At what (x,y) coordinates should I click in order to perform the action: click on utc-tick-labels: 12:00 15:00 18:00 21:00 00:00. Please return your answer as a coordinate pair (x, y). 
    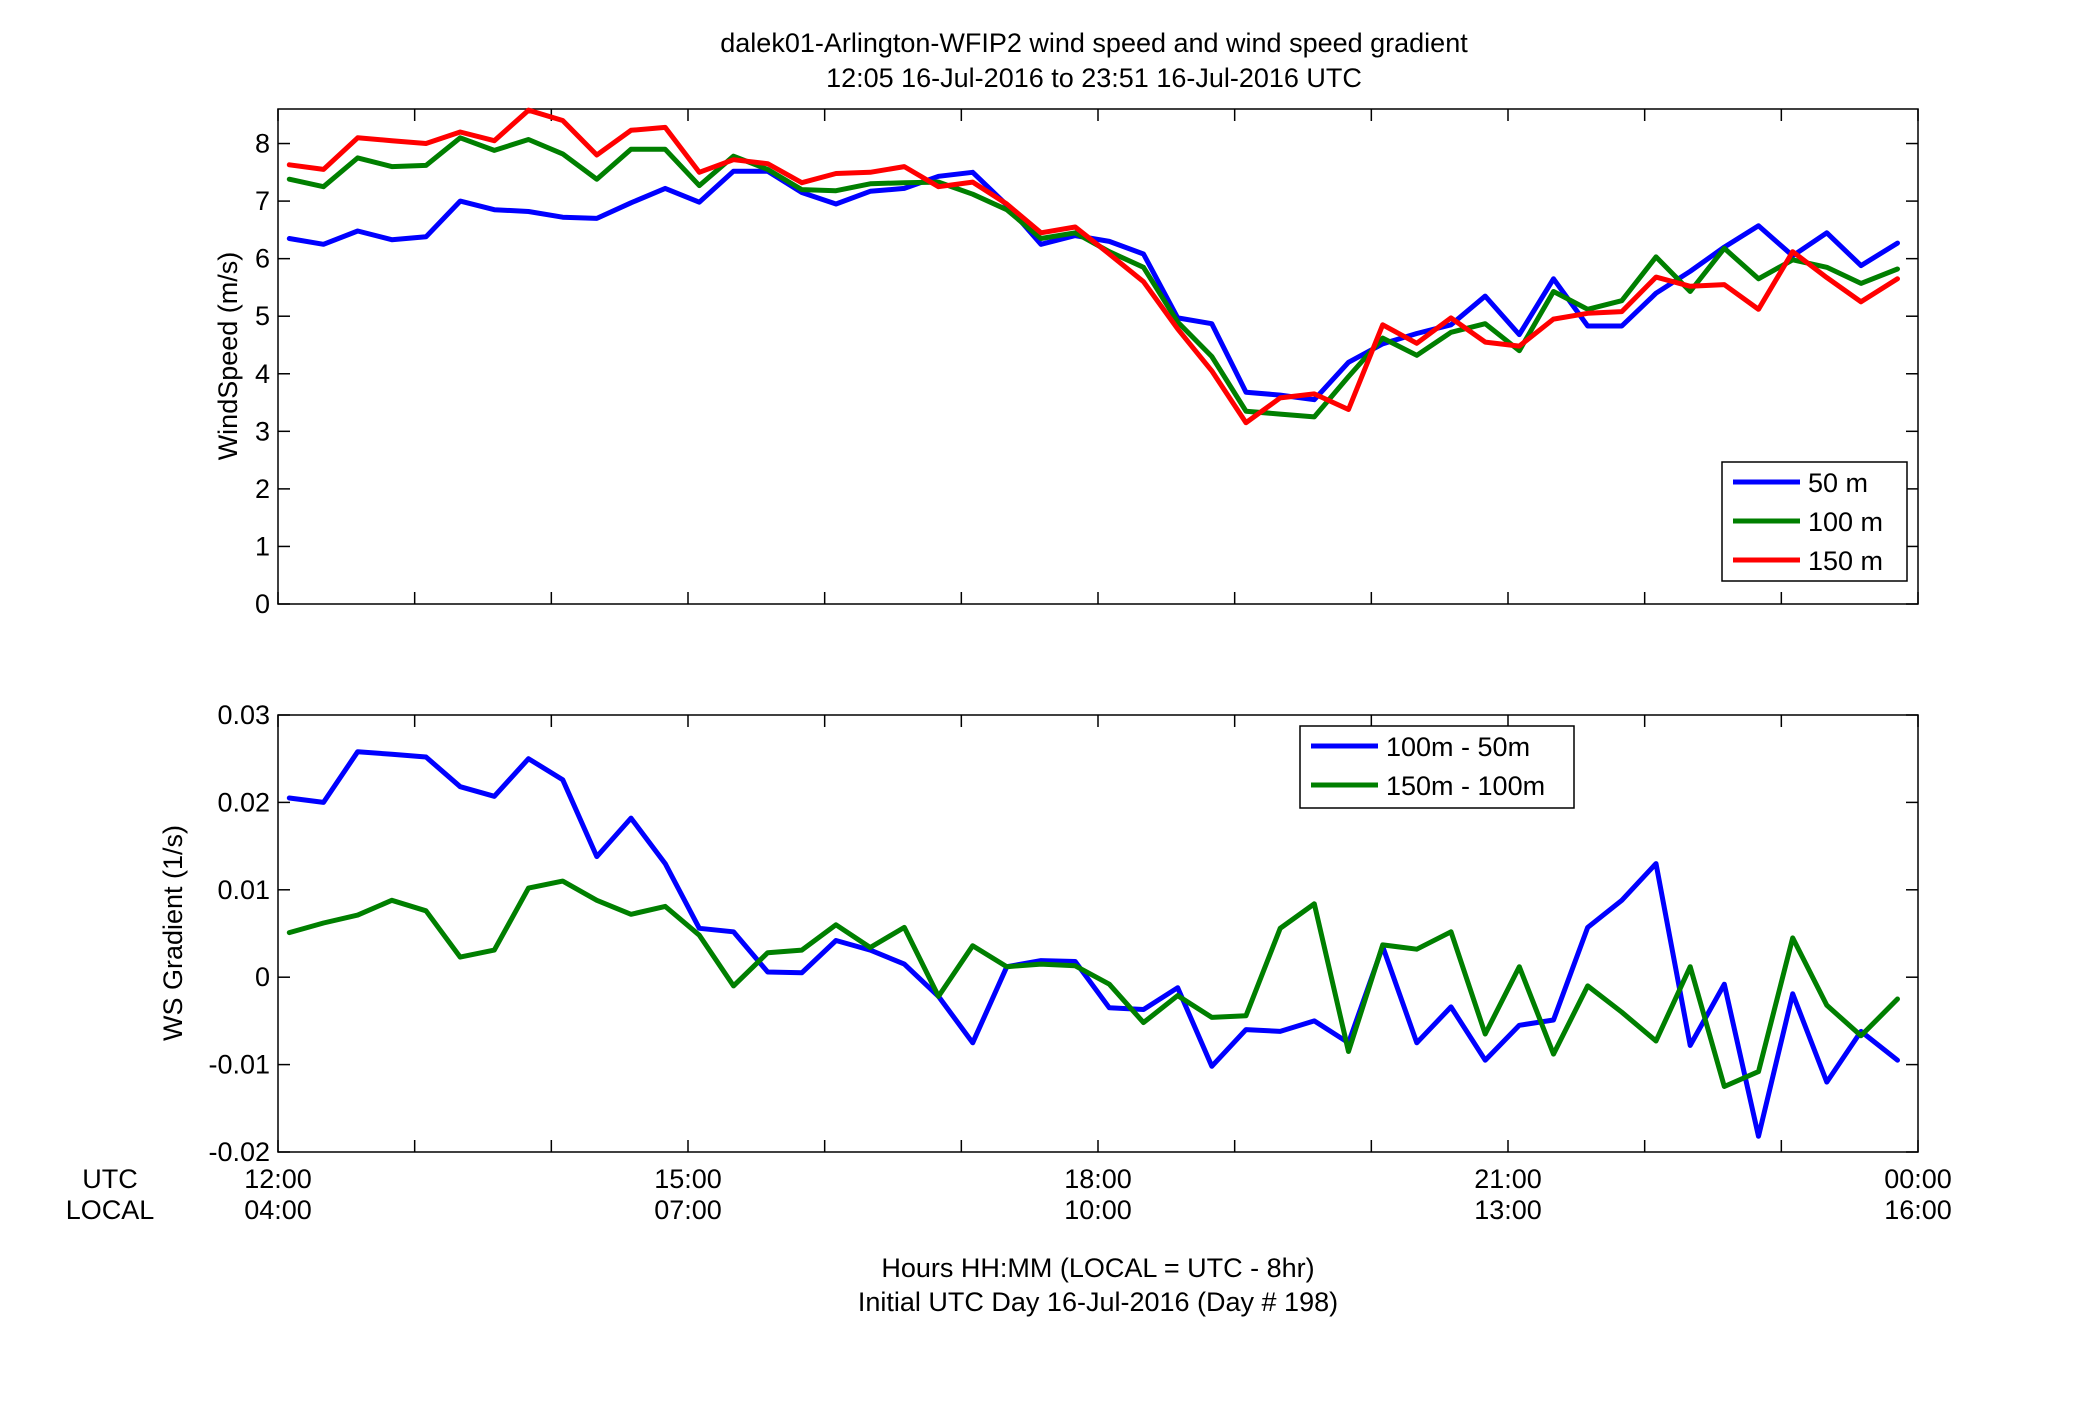
    Looking at the image, I should click on (1098, 1179).